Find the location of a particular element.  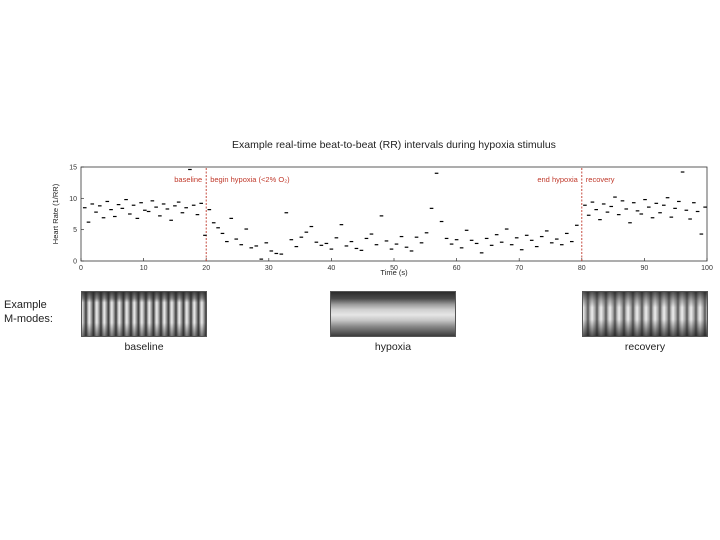

x-tick-label: 0 is located at coordinates (81, 268).